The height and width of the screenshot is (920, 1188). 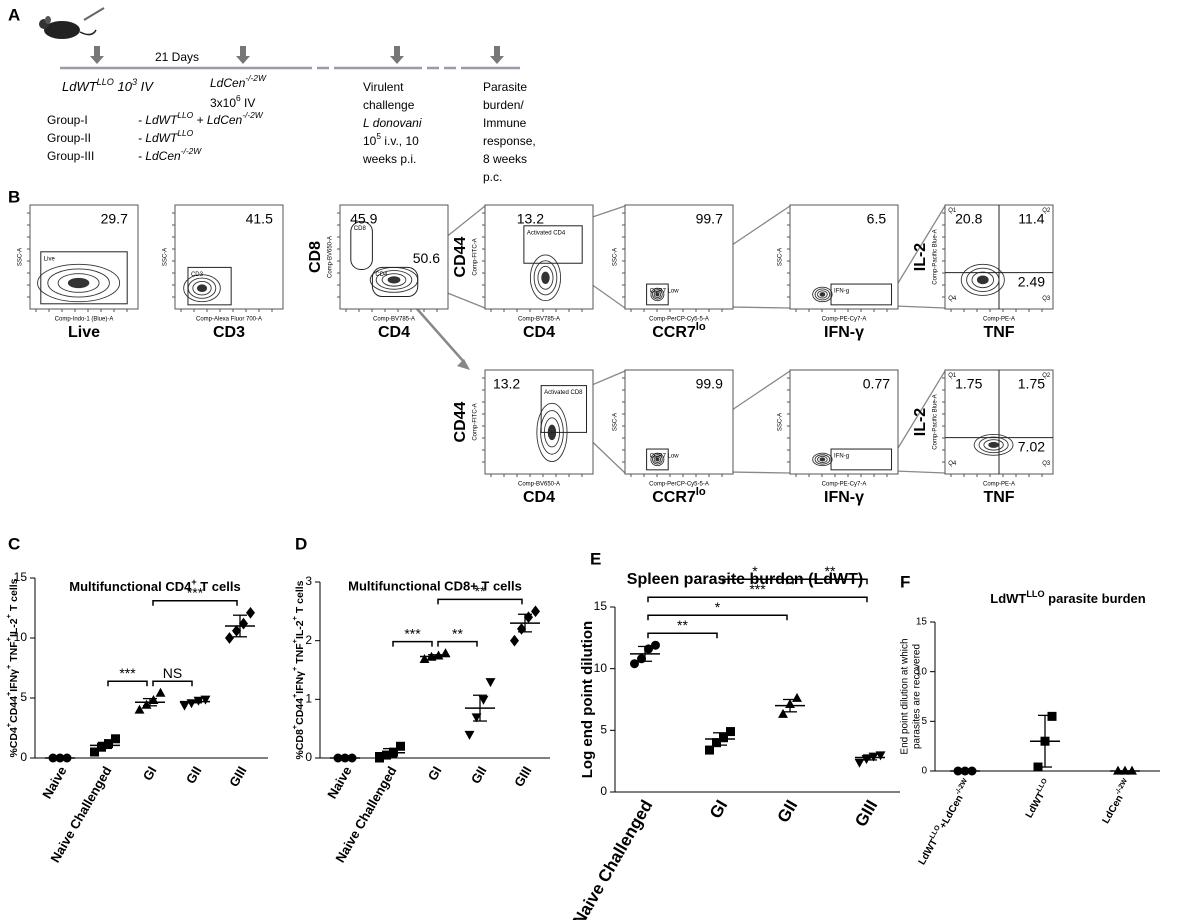 What do you see at coordinates (134, 82) in the screenshot?
I see `text-part: 3` at bounding box center [134, 82].